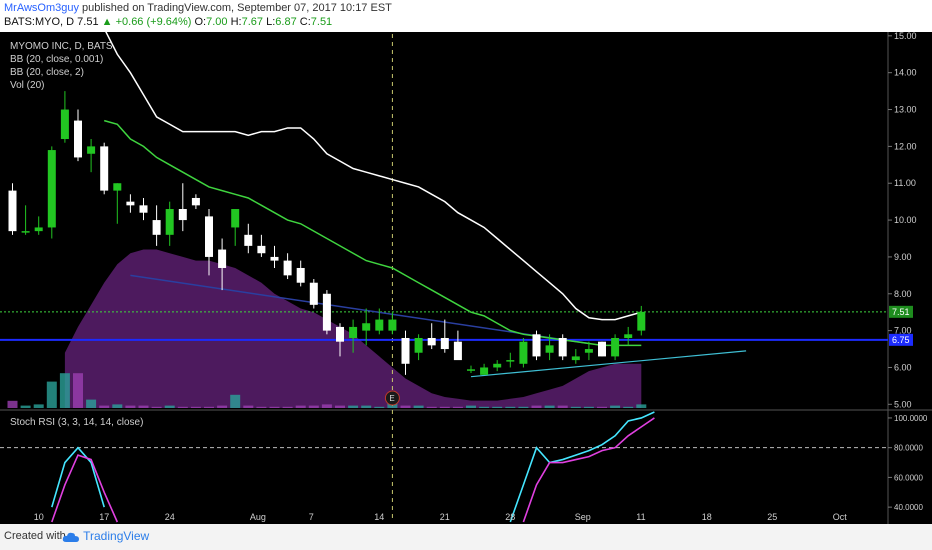 The height and width of the screenshot is (550, 932). I want to click on price-axis-label: 13.00, so click(905, 110).